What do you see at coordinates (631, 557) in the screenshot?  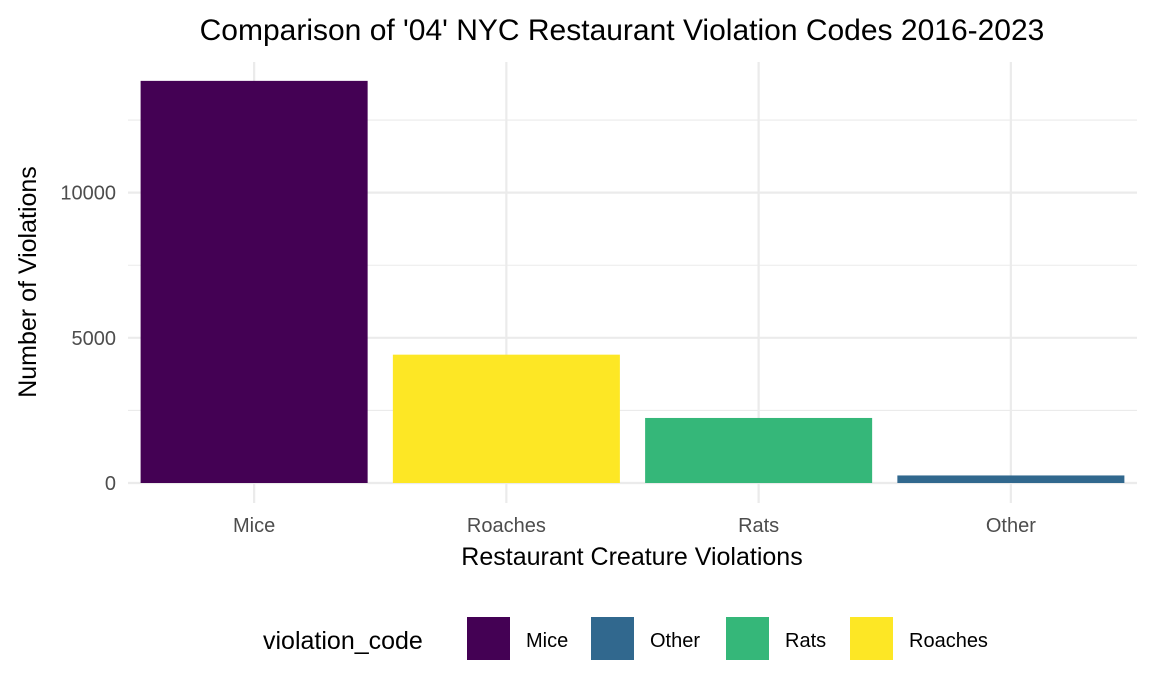 I see `x-axis-title: Restaurant Creature Violations` at bounding box center [631, 557].